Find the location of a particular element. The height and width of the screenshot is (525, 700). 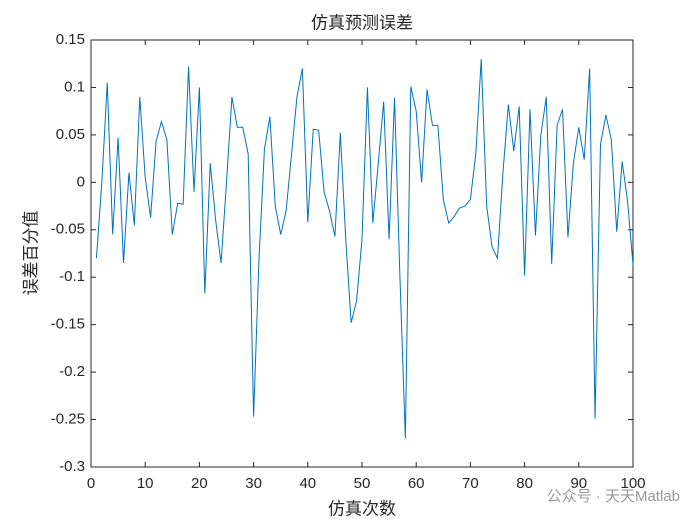

x-tick-label: 70 is located at coordinates (470, 483).